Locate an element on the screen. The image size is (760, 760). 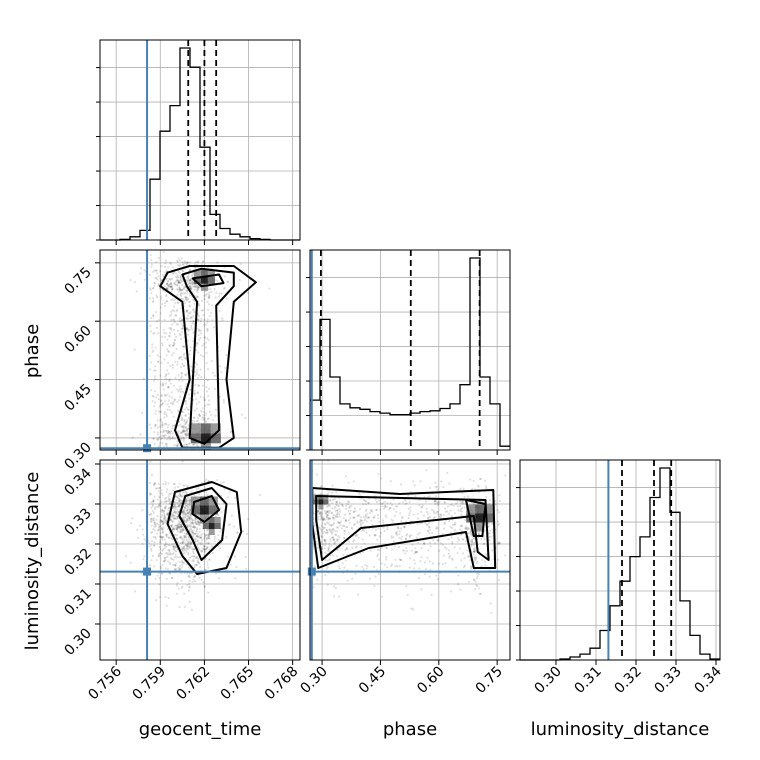
axes-frame is located at coordinates (200, 140).